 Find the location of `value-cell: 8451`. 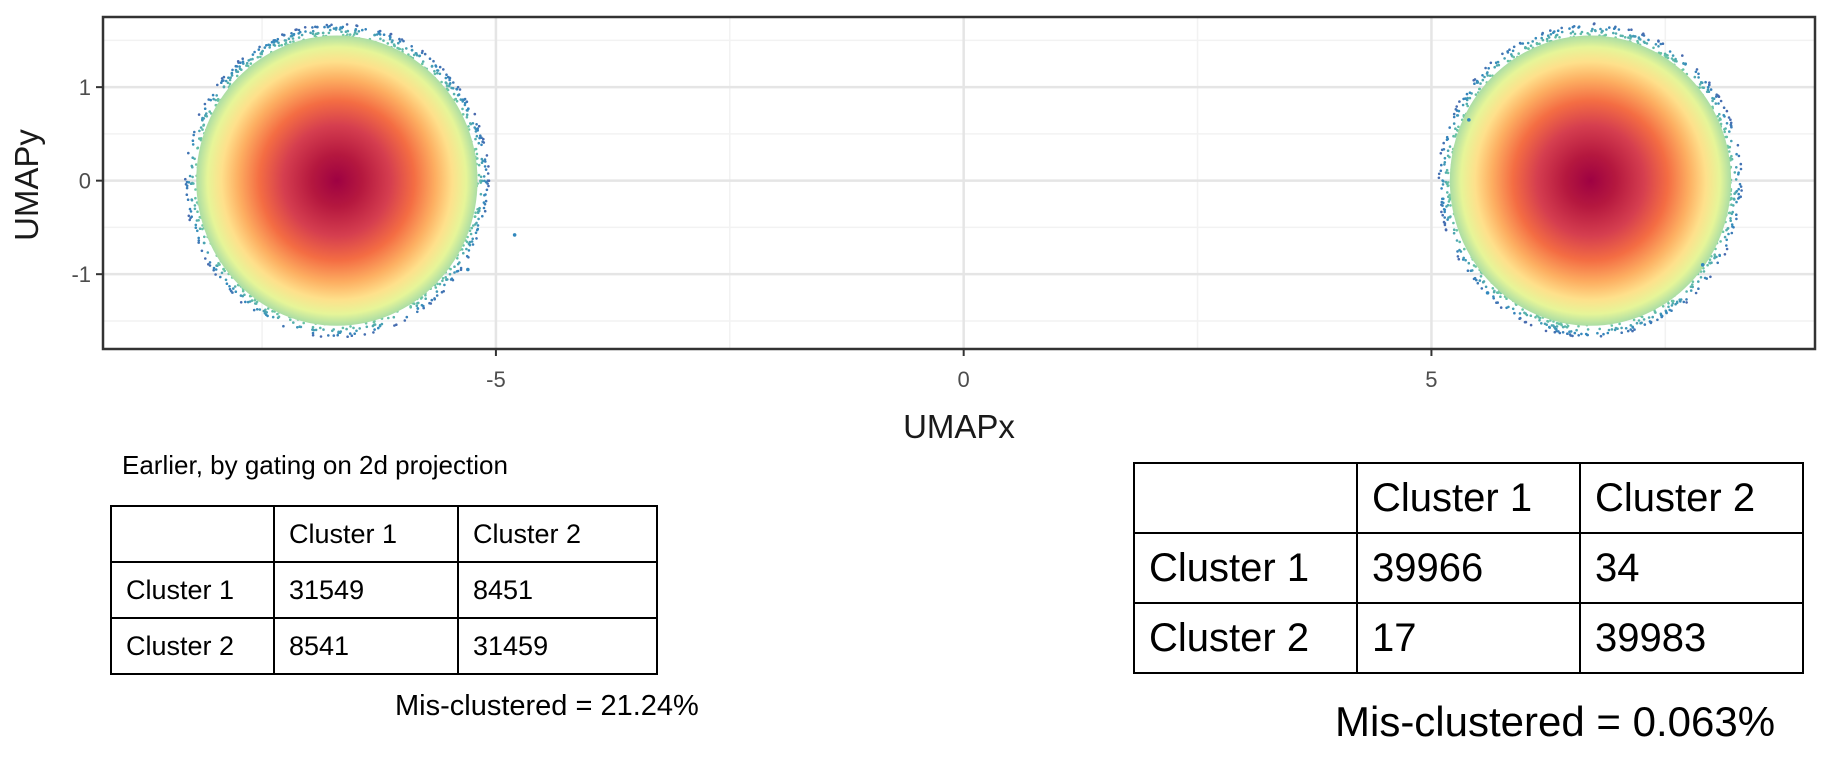

value-cell: 8451 is located at coordinates (557, 590).